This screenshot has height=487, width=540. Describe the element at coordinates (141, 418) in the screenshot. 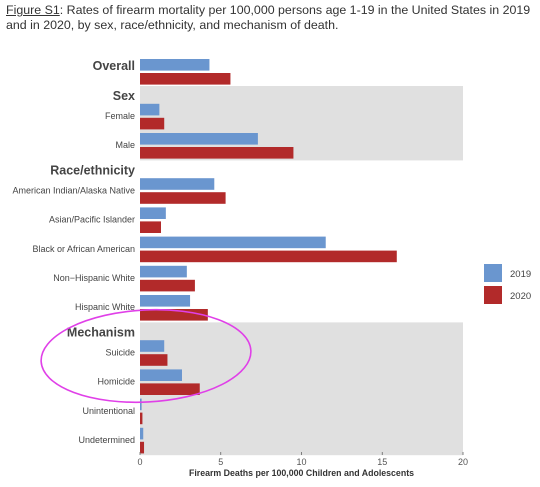

I see `bar-unintentional-2020` at that location.